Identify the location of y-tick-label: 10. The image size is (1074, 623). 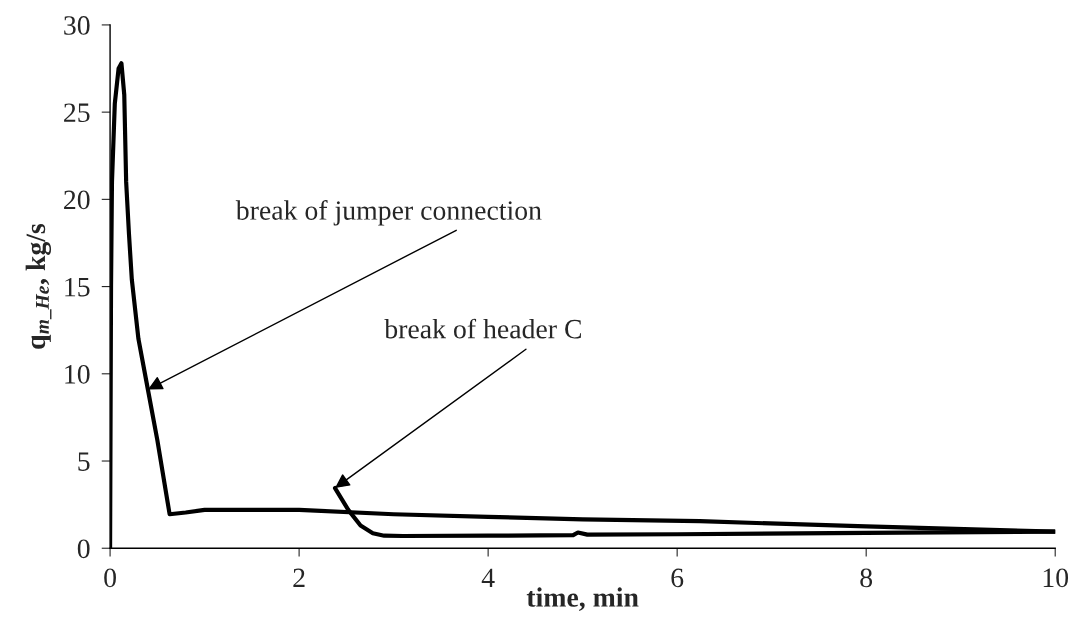
(77, 374).